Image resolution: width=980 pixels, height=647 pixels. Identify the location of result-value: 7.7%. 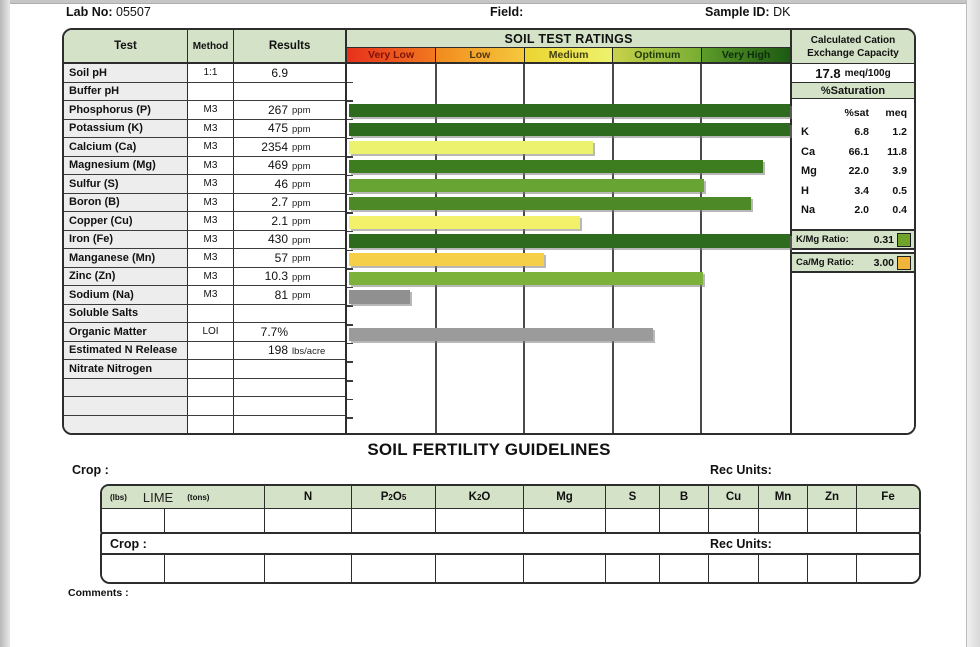
(274, 331).